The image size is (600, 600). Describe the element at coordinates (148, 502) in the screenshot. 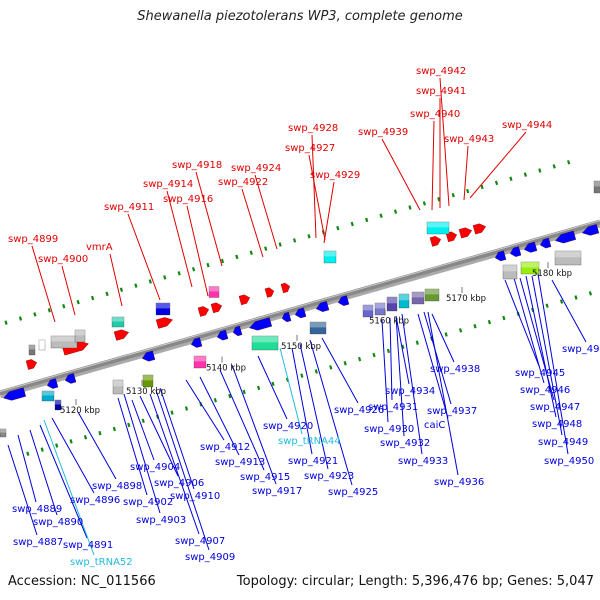

I see `reverse-gene-label: swp_4902` at that location.